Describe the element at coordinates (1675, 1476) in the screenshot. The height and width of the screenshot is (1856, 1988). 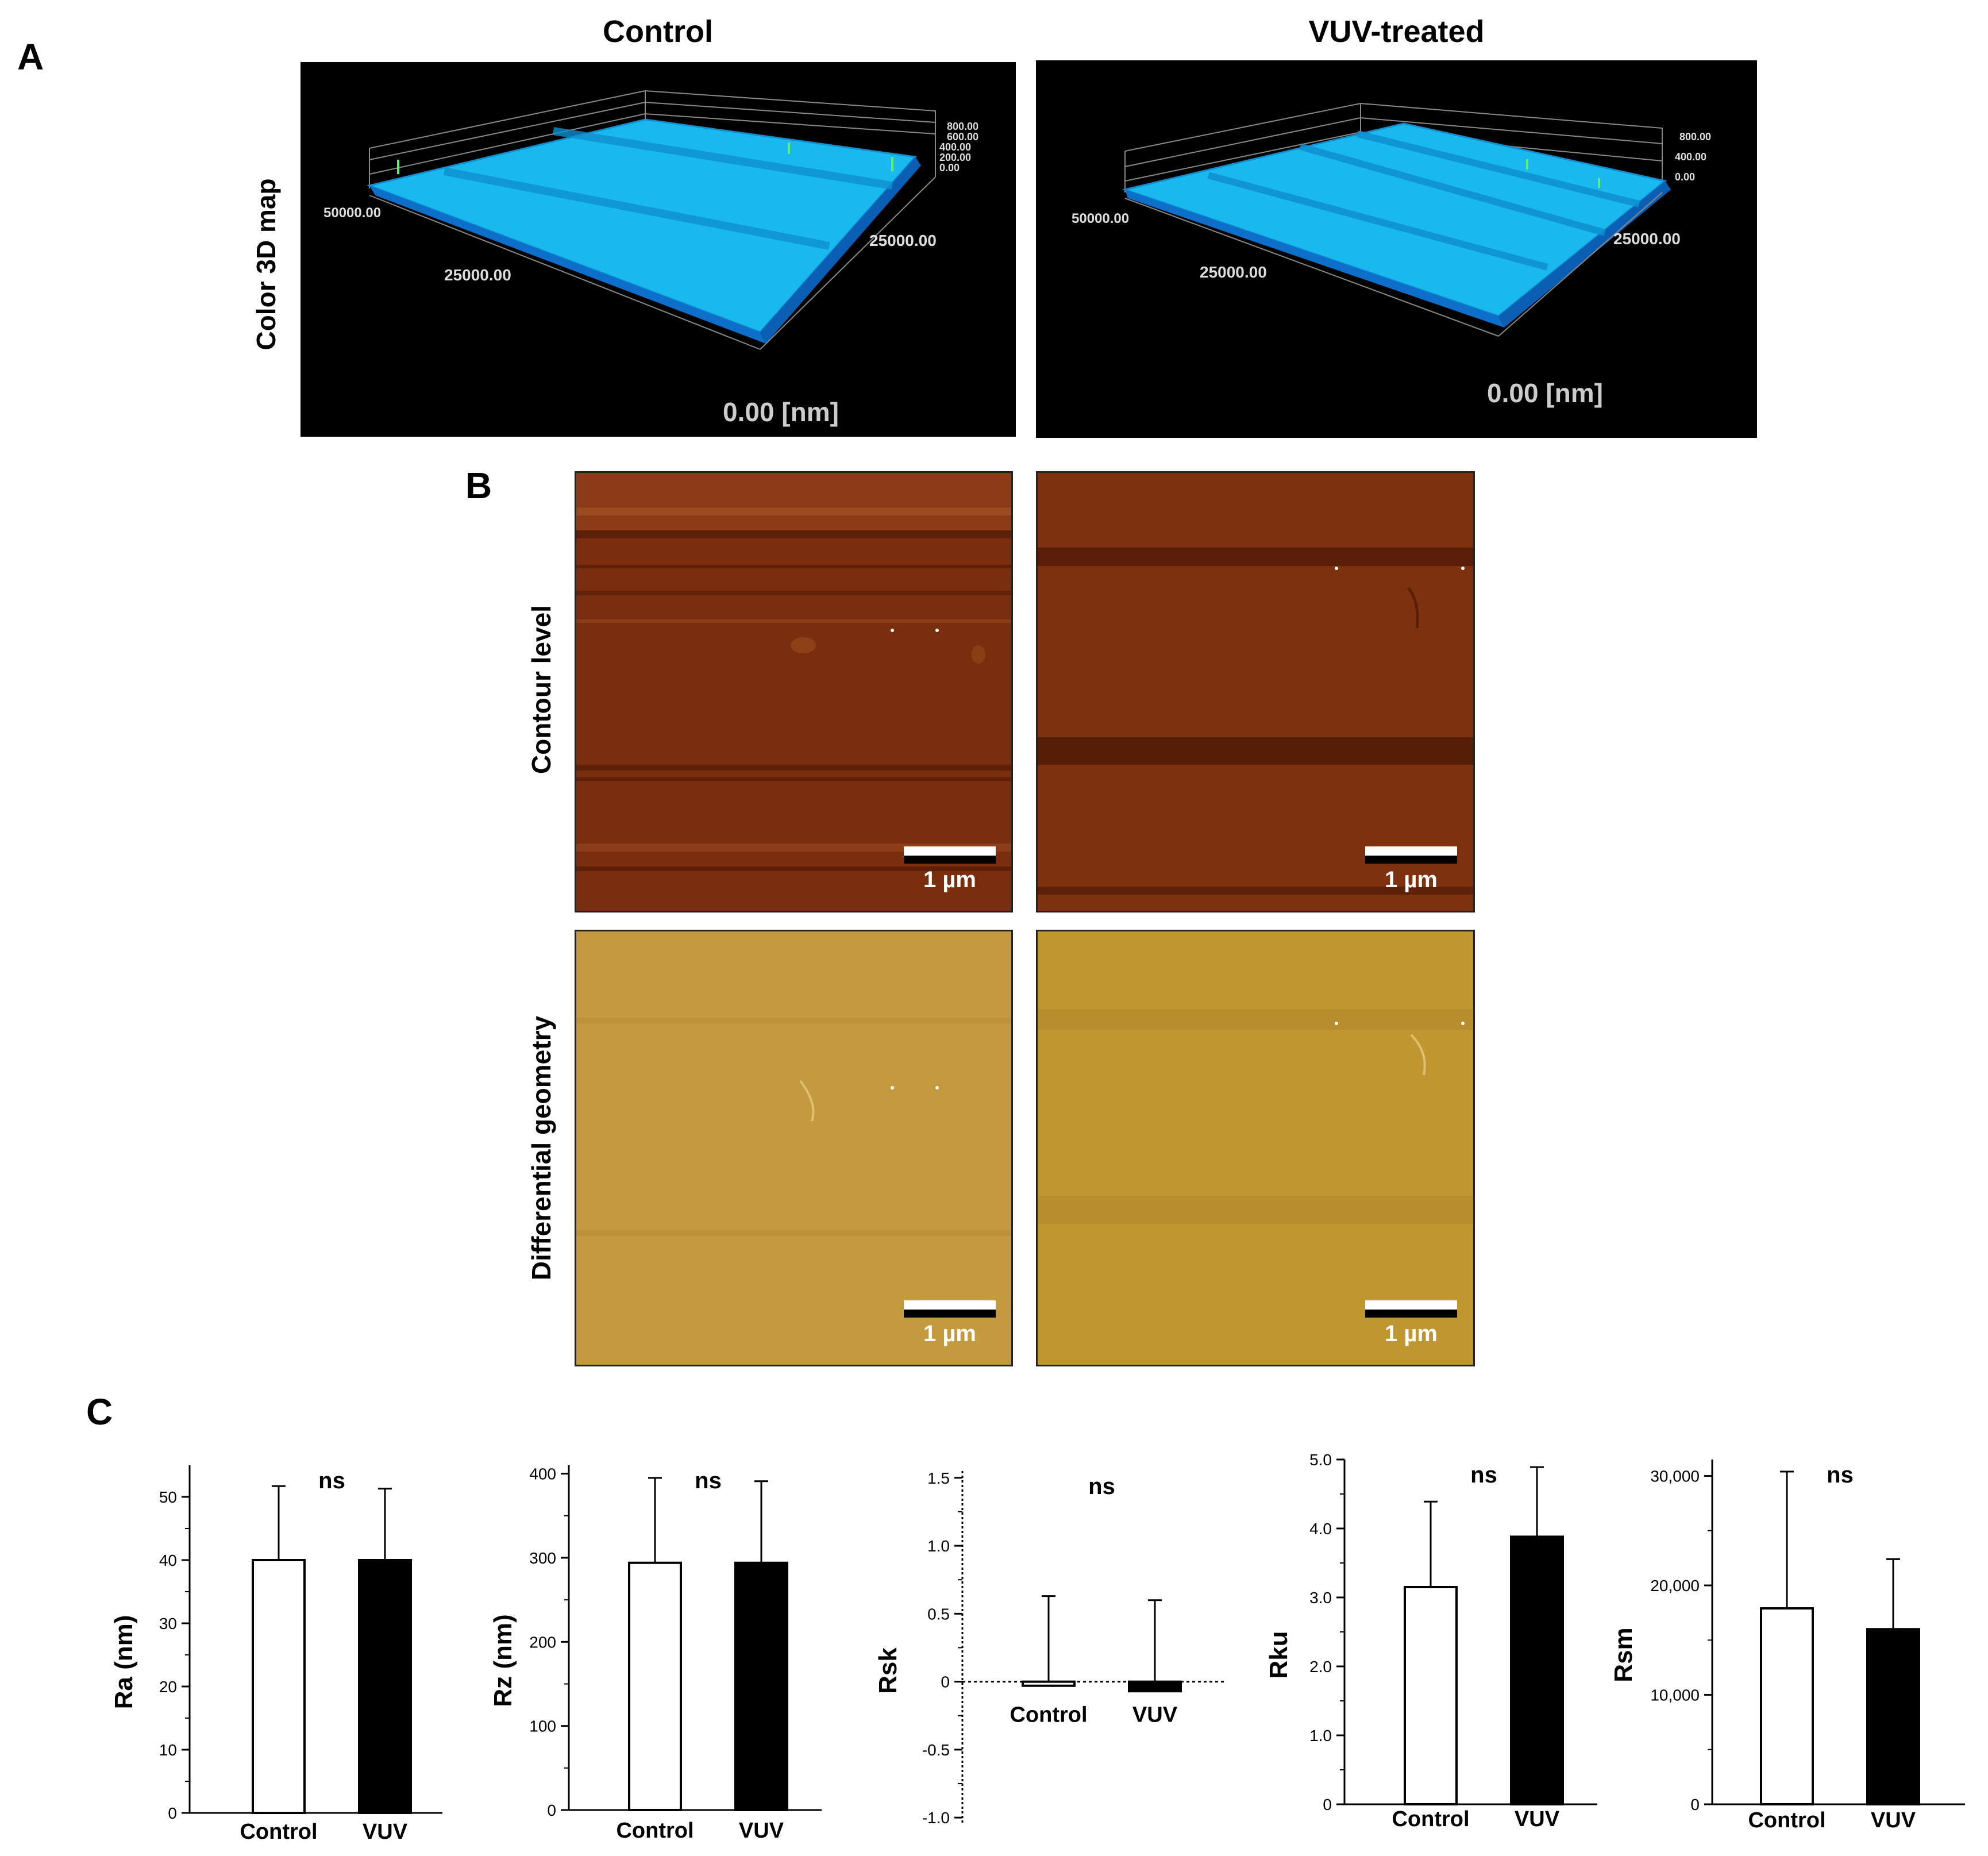
I see `y-tick-label: 30,000` at that location.